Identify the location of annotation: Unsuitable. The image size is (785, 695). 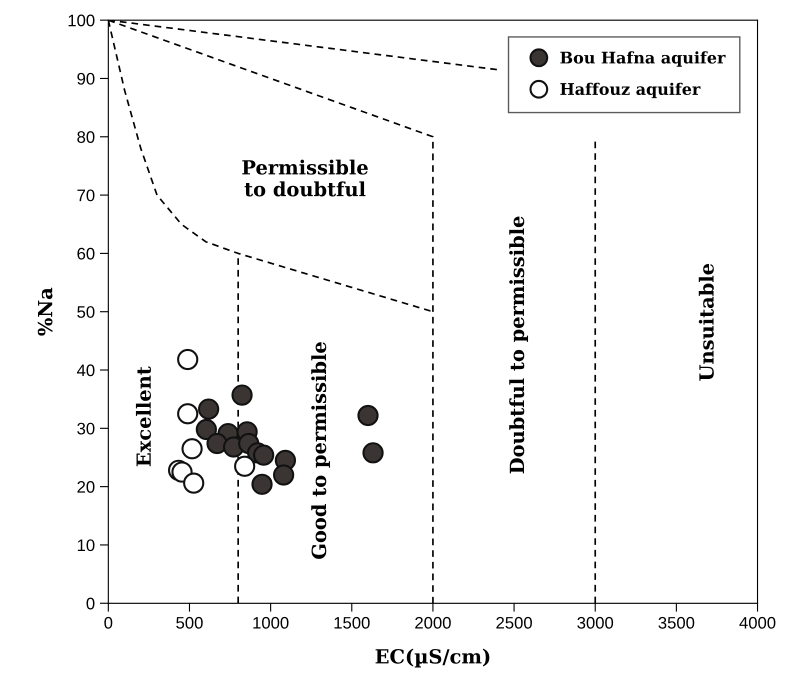
(706, 322).